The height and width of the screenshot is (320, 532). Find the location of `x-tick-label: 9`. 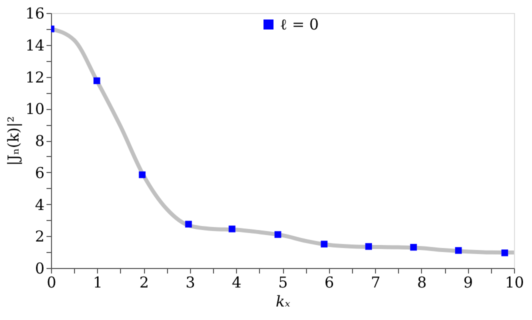

x-tick-label: 9 is located at coordinates (468, 283).